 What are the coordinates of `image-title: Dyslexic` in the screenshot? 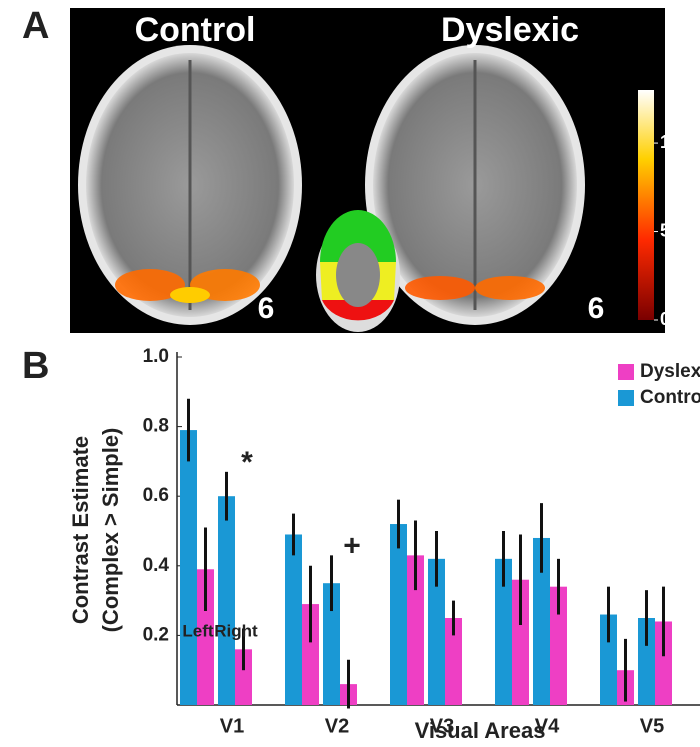 It's located at (510, 30).